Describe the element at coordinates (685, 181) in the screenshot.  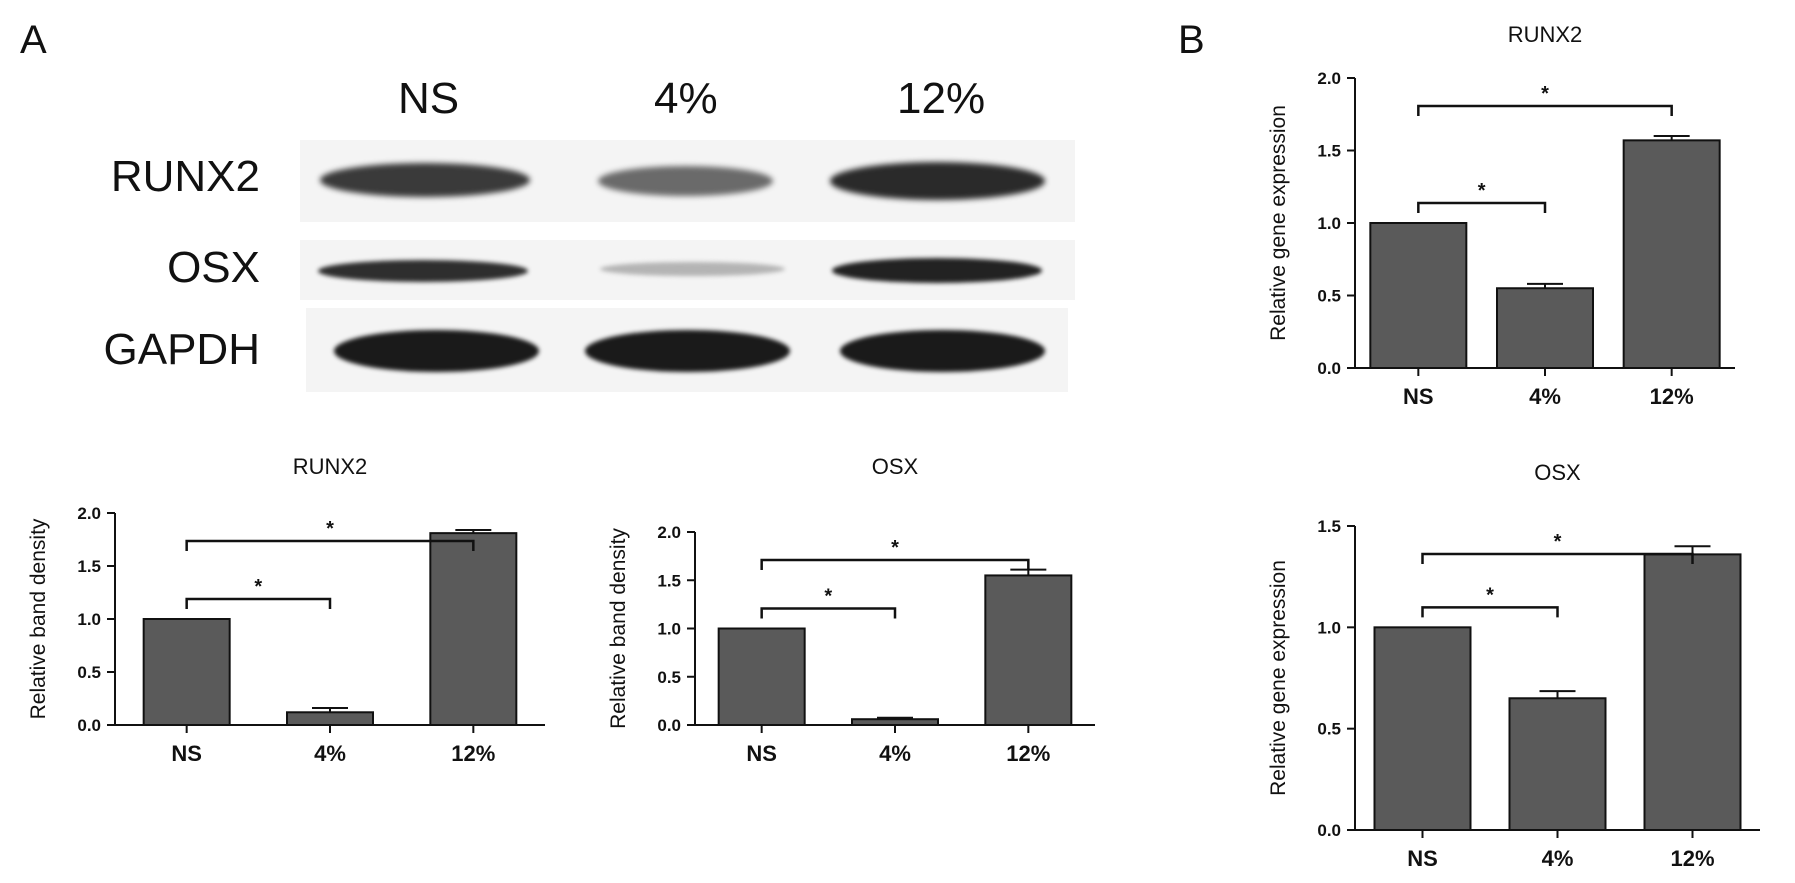
I see `blot-band-runx2-4pct` at that location.